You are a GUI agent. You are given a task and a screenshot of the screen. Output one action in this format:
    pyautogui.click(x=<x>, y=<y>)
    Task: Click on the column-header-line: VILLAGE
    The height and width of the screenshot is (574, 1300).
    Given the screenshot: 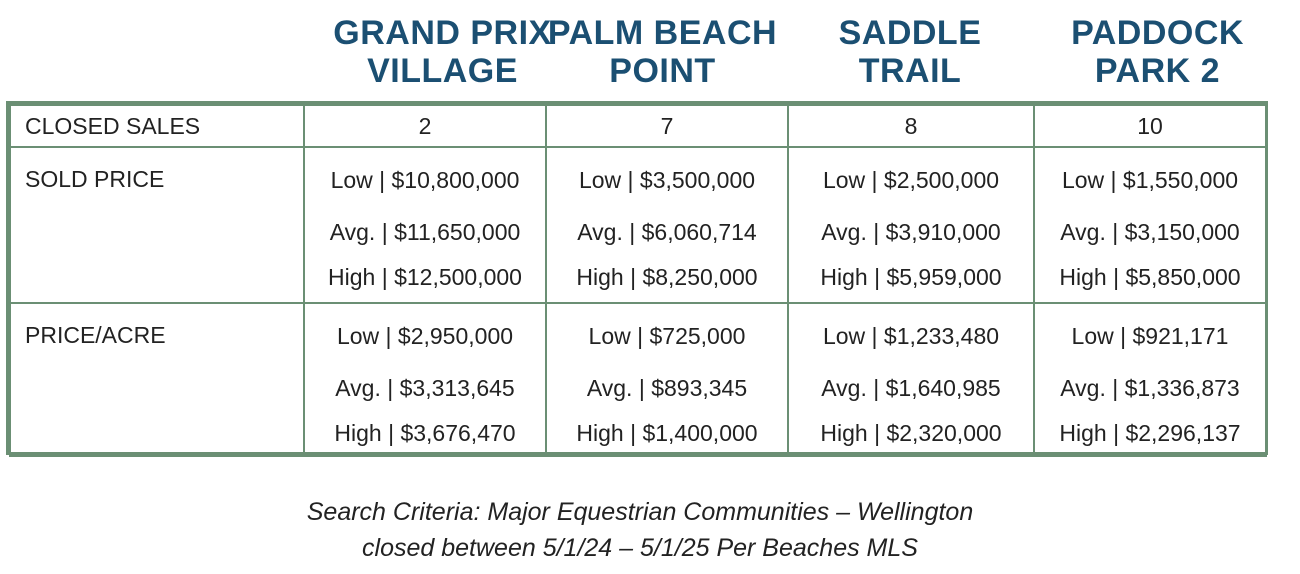 What is the action you would take?
    pyautogui.click(x=442, y=71)
    